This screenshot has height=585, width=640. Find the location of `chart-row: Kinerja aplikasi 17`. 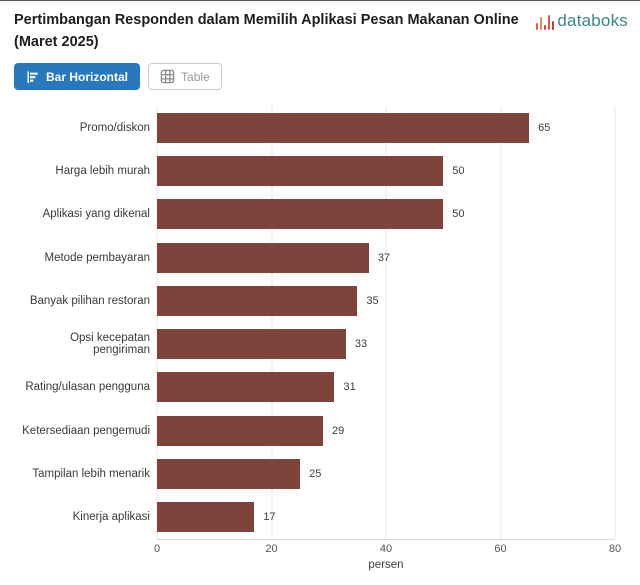

chart-row: Kinerja aplikasi 17 is located at coordinates (314, 517).